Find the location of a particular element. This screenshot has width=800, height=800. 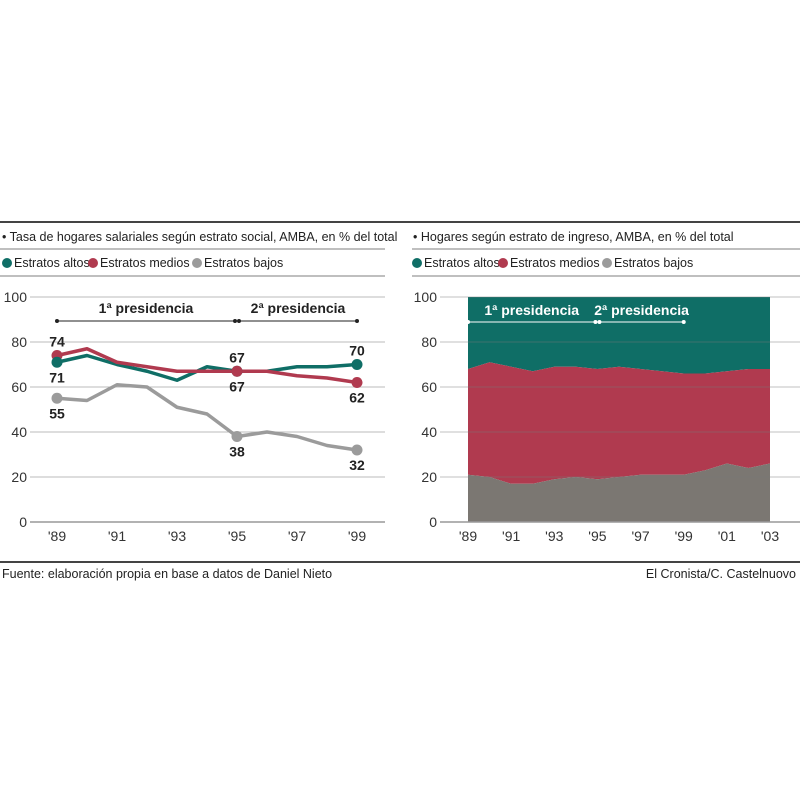

left-y-tick-40: 40 is located at coordinates (19, 432).